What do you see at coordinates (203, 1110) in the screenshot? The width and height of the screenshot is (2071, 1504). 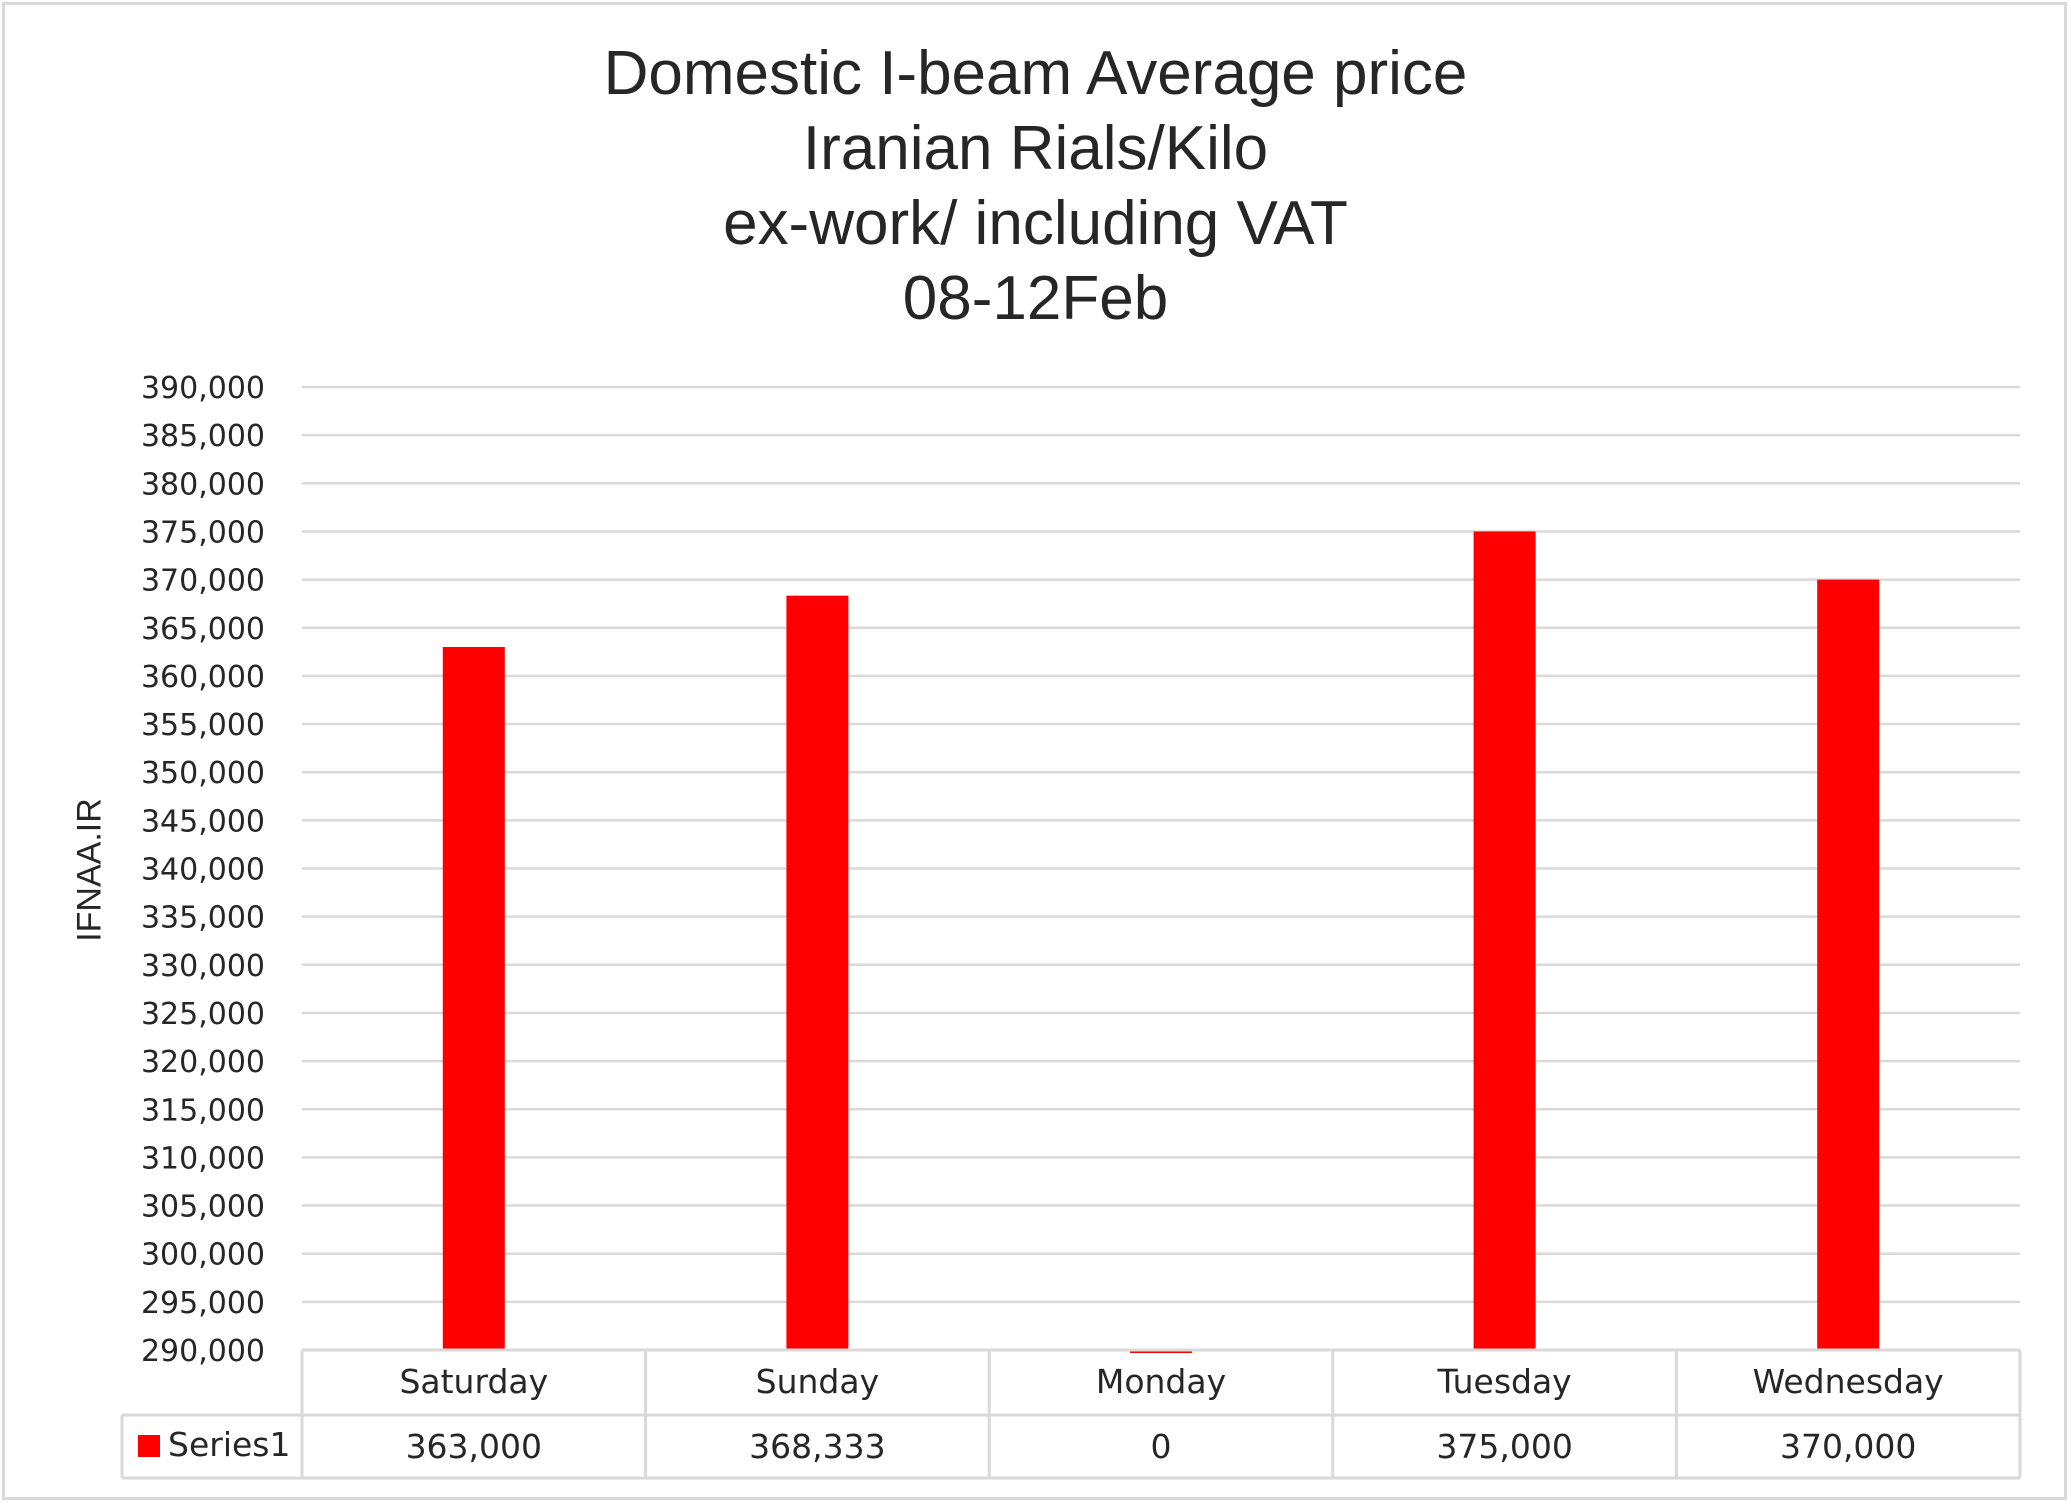 I see `y-tick-label: 315,000` at bounding box center [203, 1110].